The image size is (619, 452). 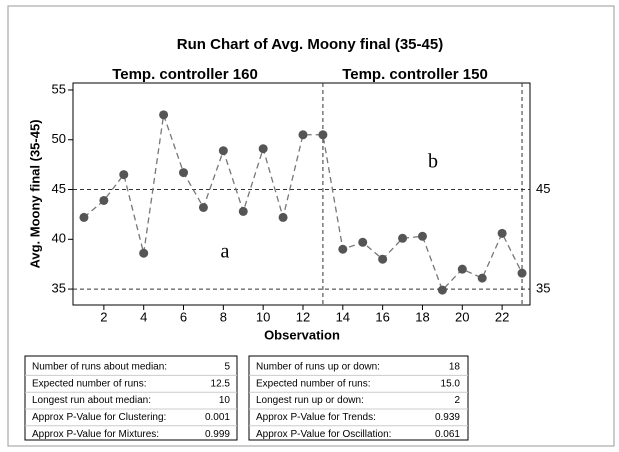 What do you see at coordinates (318, 367) in the screenshot?
I see `table-label: Number of runs up or down:` at bounding box center [318, 367].